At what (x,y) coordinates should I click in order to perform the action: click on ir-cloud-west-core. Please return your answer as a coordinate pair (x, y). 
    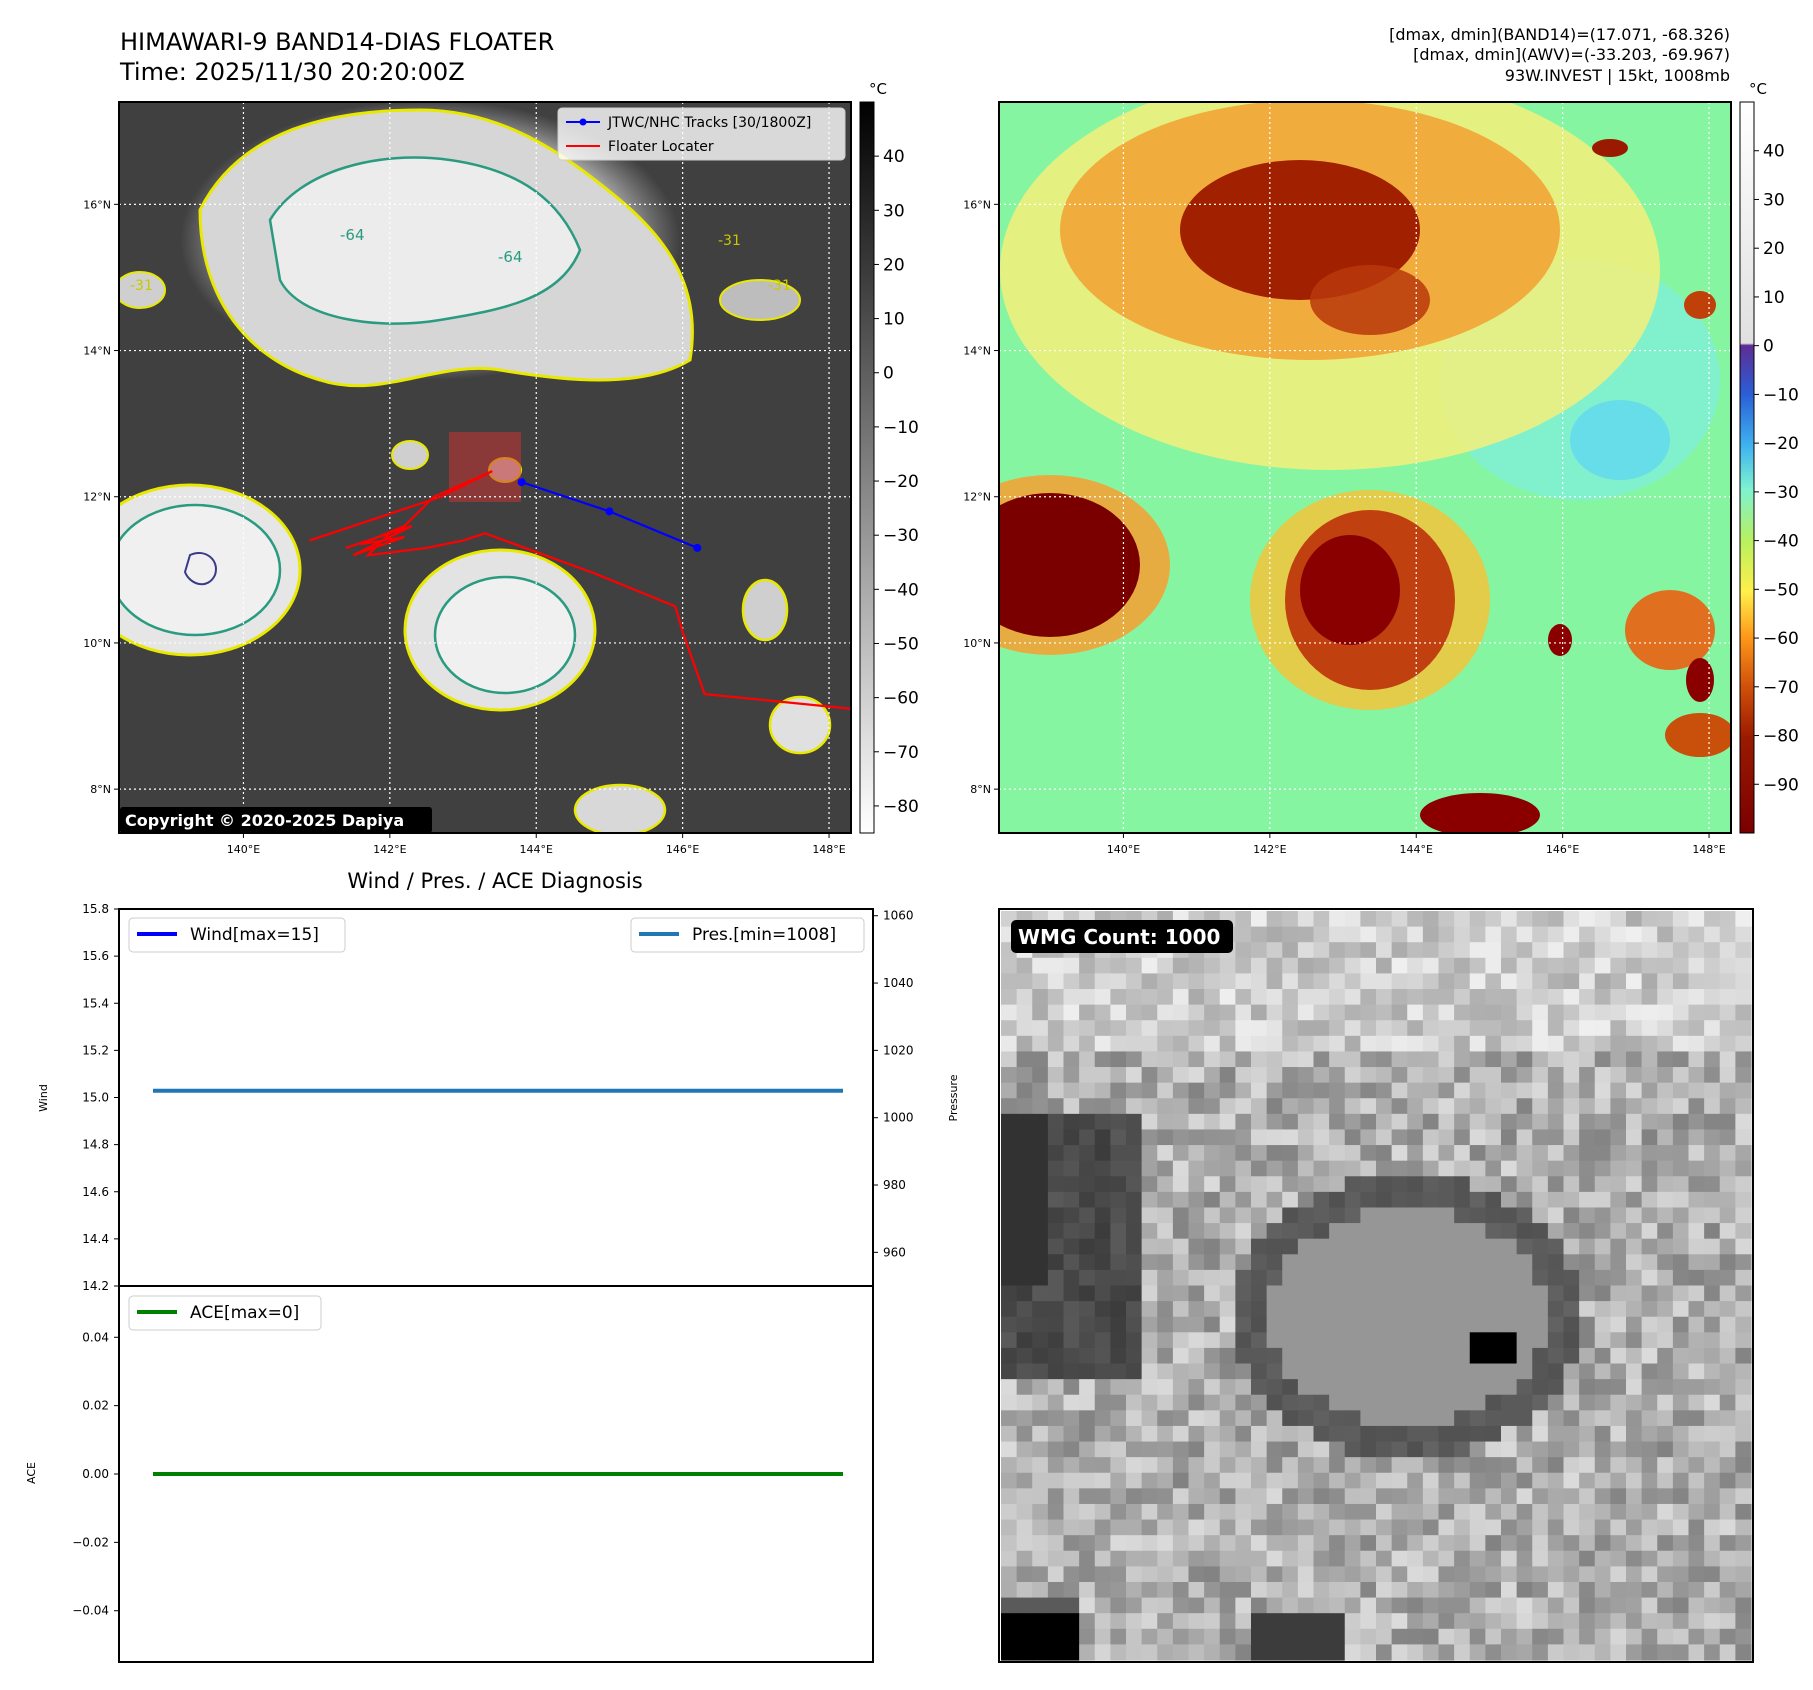
    Looking at the image, I should click on (200, 569).